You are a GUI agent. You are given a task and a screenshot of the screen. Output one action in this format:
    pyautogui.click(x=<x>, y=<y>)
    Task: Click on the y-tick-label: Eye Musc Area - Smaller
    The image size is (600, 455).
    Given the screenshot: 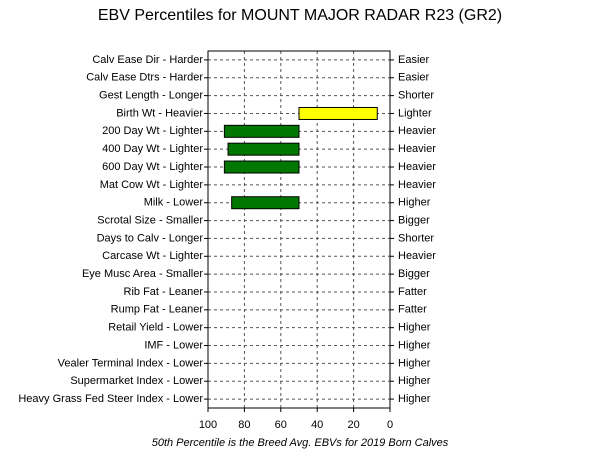 What is the action you would take?
    pyautogui.click(x=142, y=274)
    